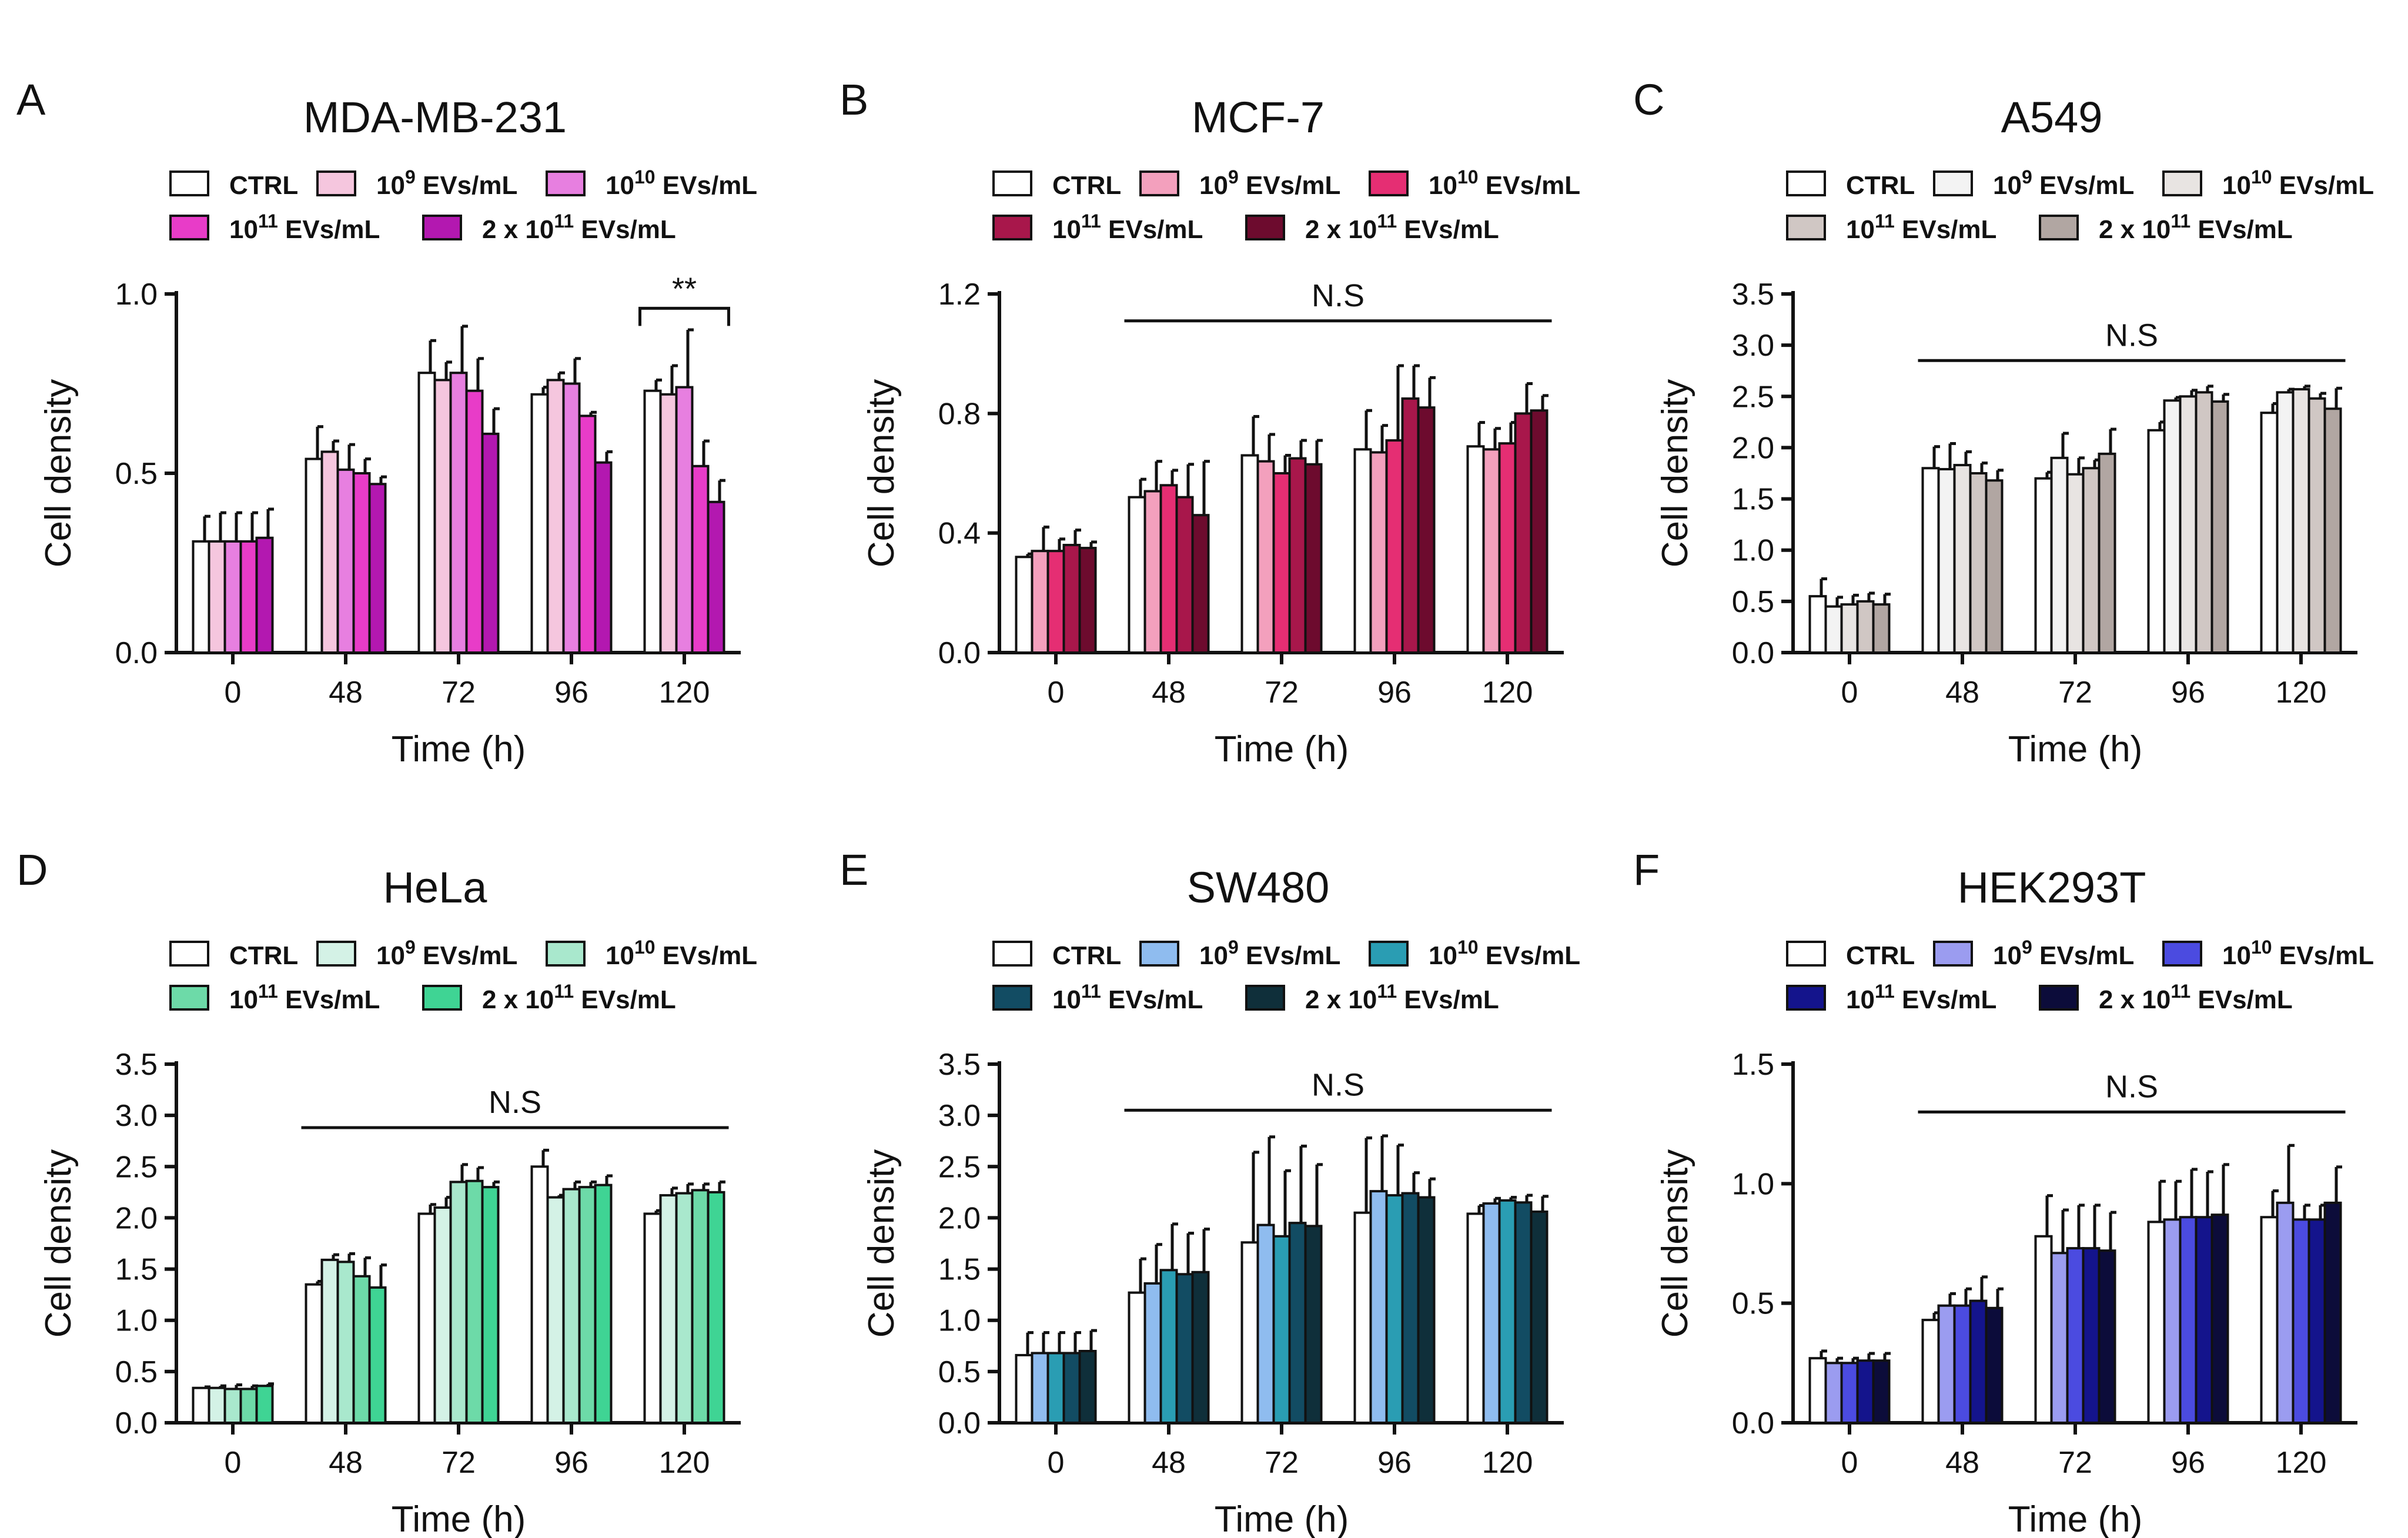 Image resolution: width=2408 pixels, height=1538 pixels. What do you see at coordinates (959, 1167) in the screenshot?
I see `y-tick-label: 2.5` at bounding box center [959, 1167].